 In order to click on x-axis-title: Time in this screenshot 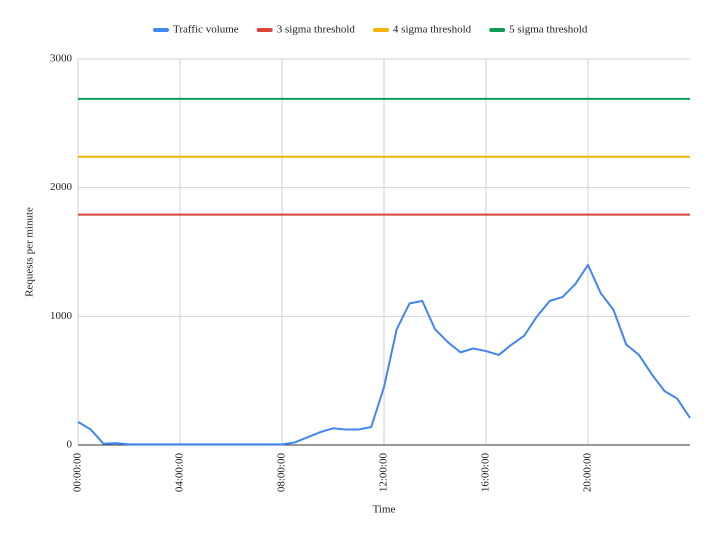, I will do `click(384, 510)`.